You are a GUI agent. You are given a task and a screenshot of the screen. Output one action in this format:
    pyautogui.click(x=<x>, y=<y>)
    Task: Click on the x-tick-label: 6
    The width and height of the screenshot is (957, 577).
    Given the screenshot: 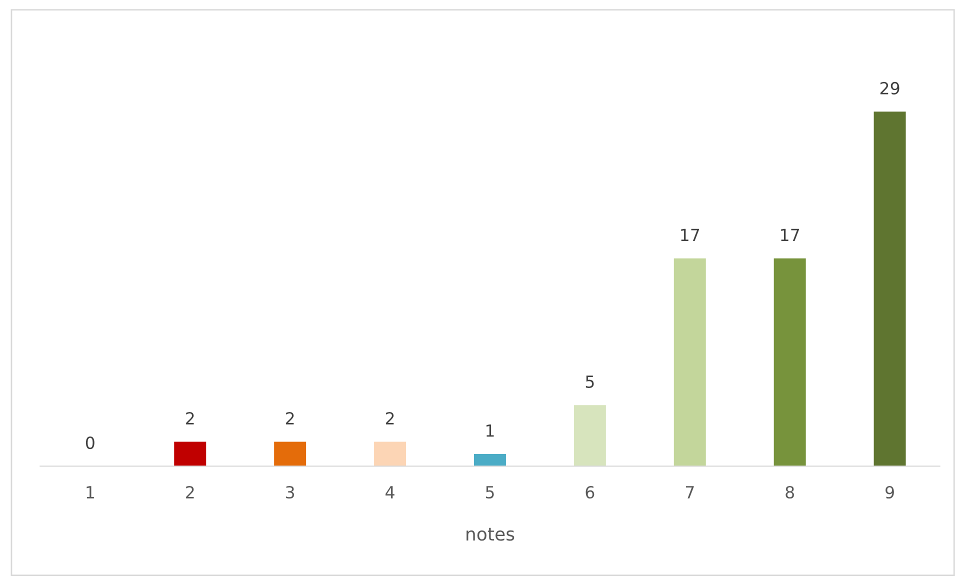 What is the action you would take?
    pyautogui.click(x=590, y=492)
    